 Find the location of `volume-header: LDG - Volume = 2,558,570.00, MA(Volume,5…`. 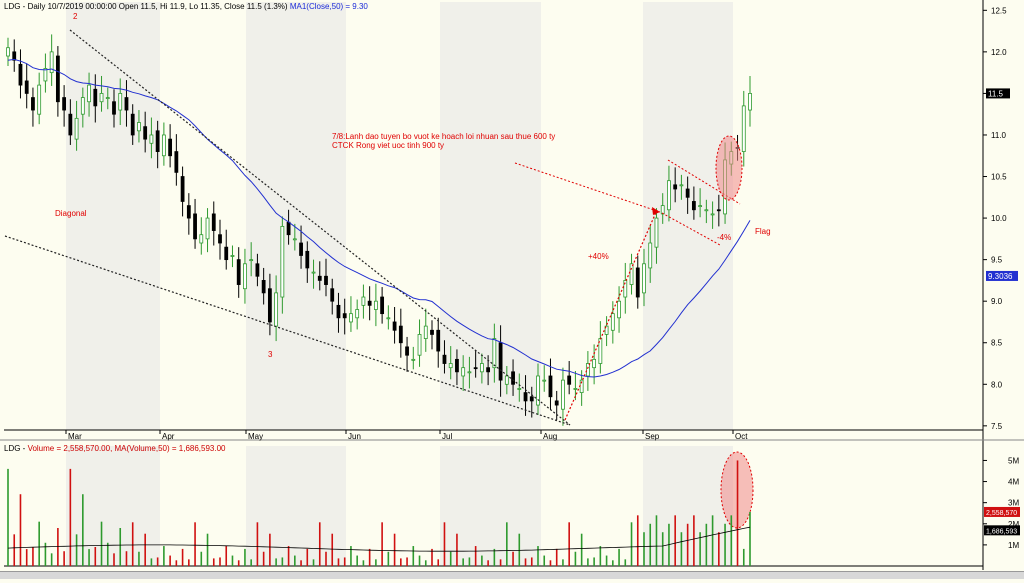

volume-header: LDG - Volume = 2,558,570.00, MA(Volume,5… is located at coordinates (115, 448).